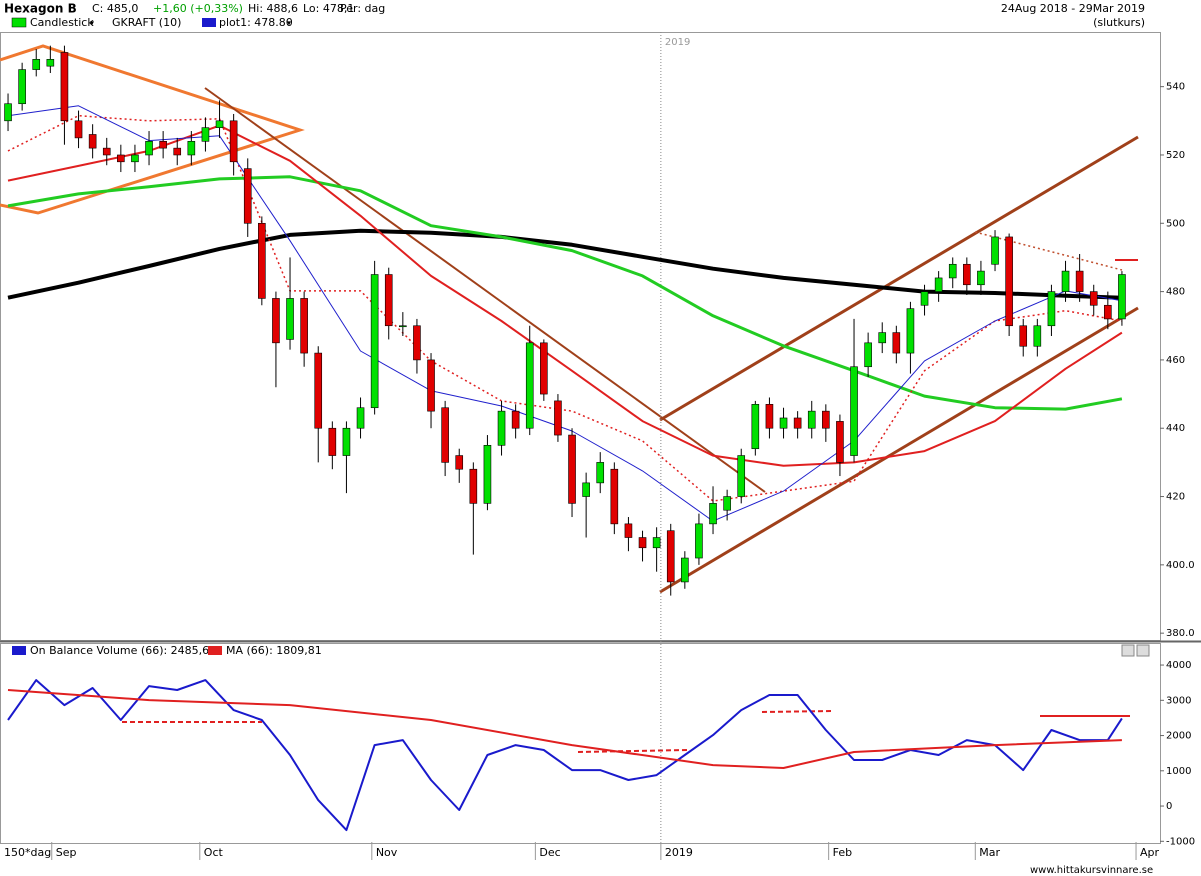 The image size is (1201, 876). I want to click on x-tick-label: Nov, so click(387, 852).